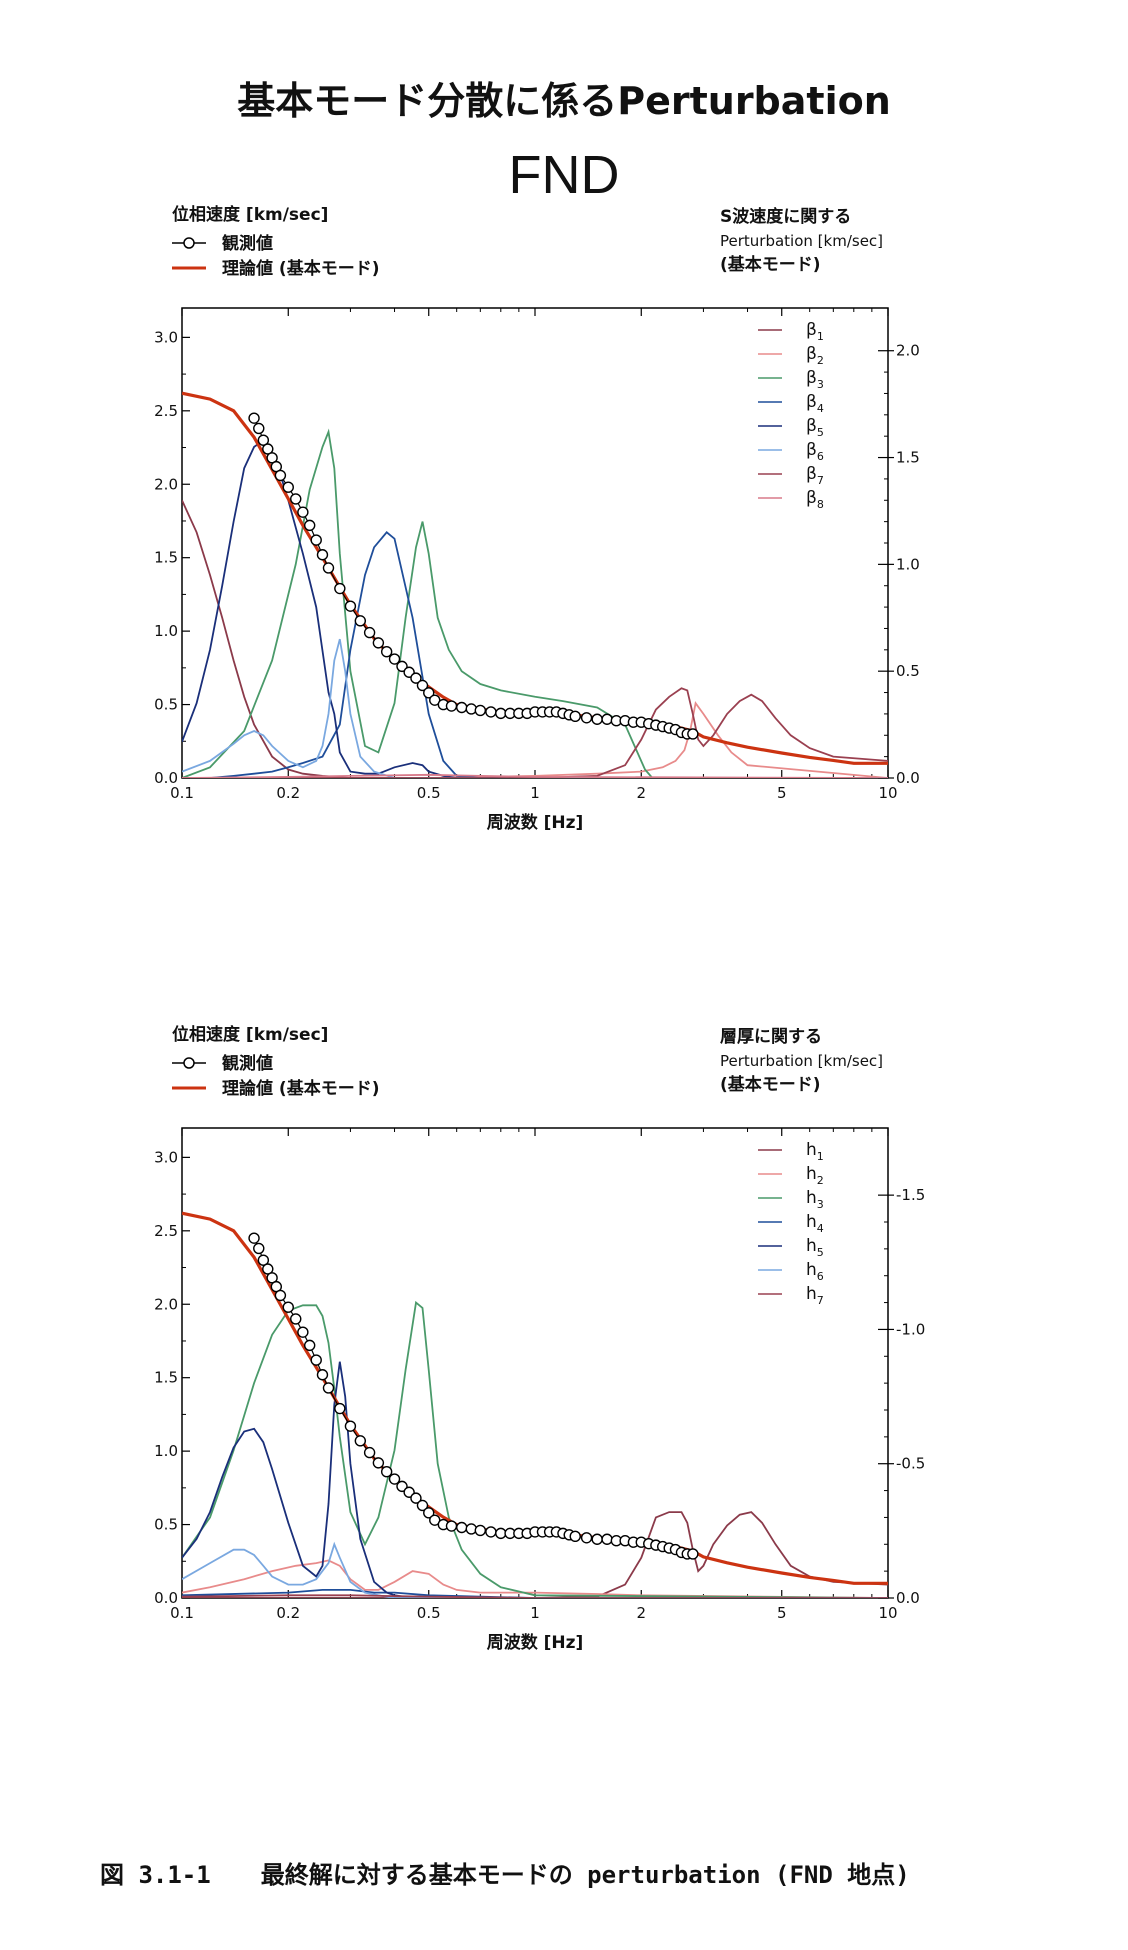 Image resolution: width=1128 pixels, height=1950 pixels. What do you see at coordinates (908, 564) in the screenshot?
I see `y2-tick-label: 1.0` at bounding box center [908, 564].